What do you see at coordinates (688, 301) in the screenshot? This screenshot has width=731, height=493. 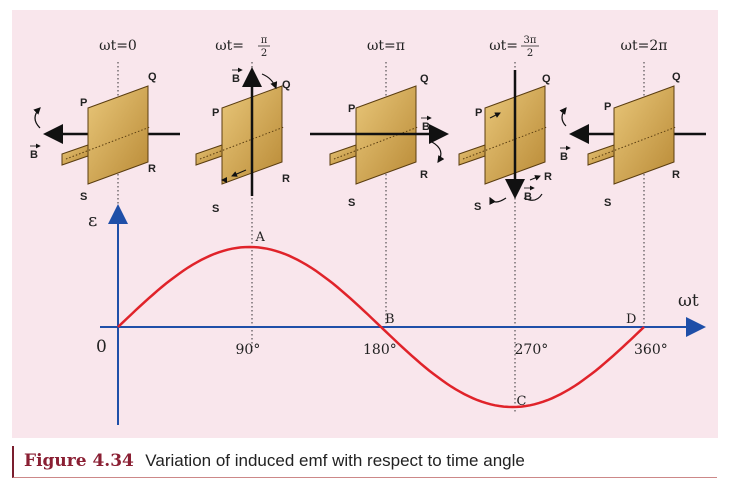 I see `x-axis-label: ωt` at bounding box center [688, 301].